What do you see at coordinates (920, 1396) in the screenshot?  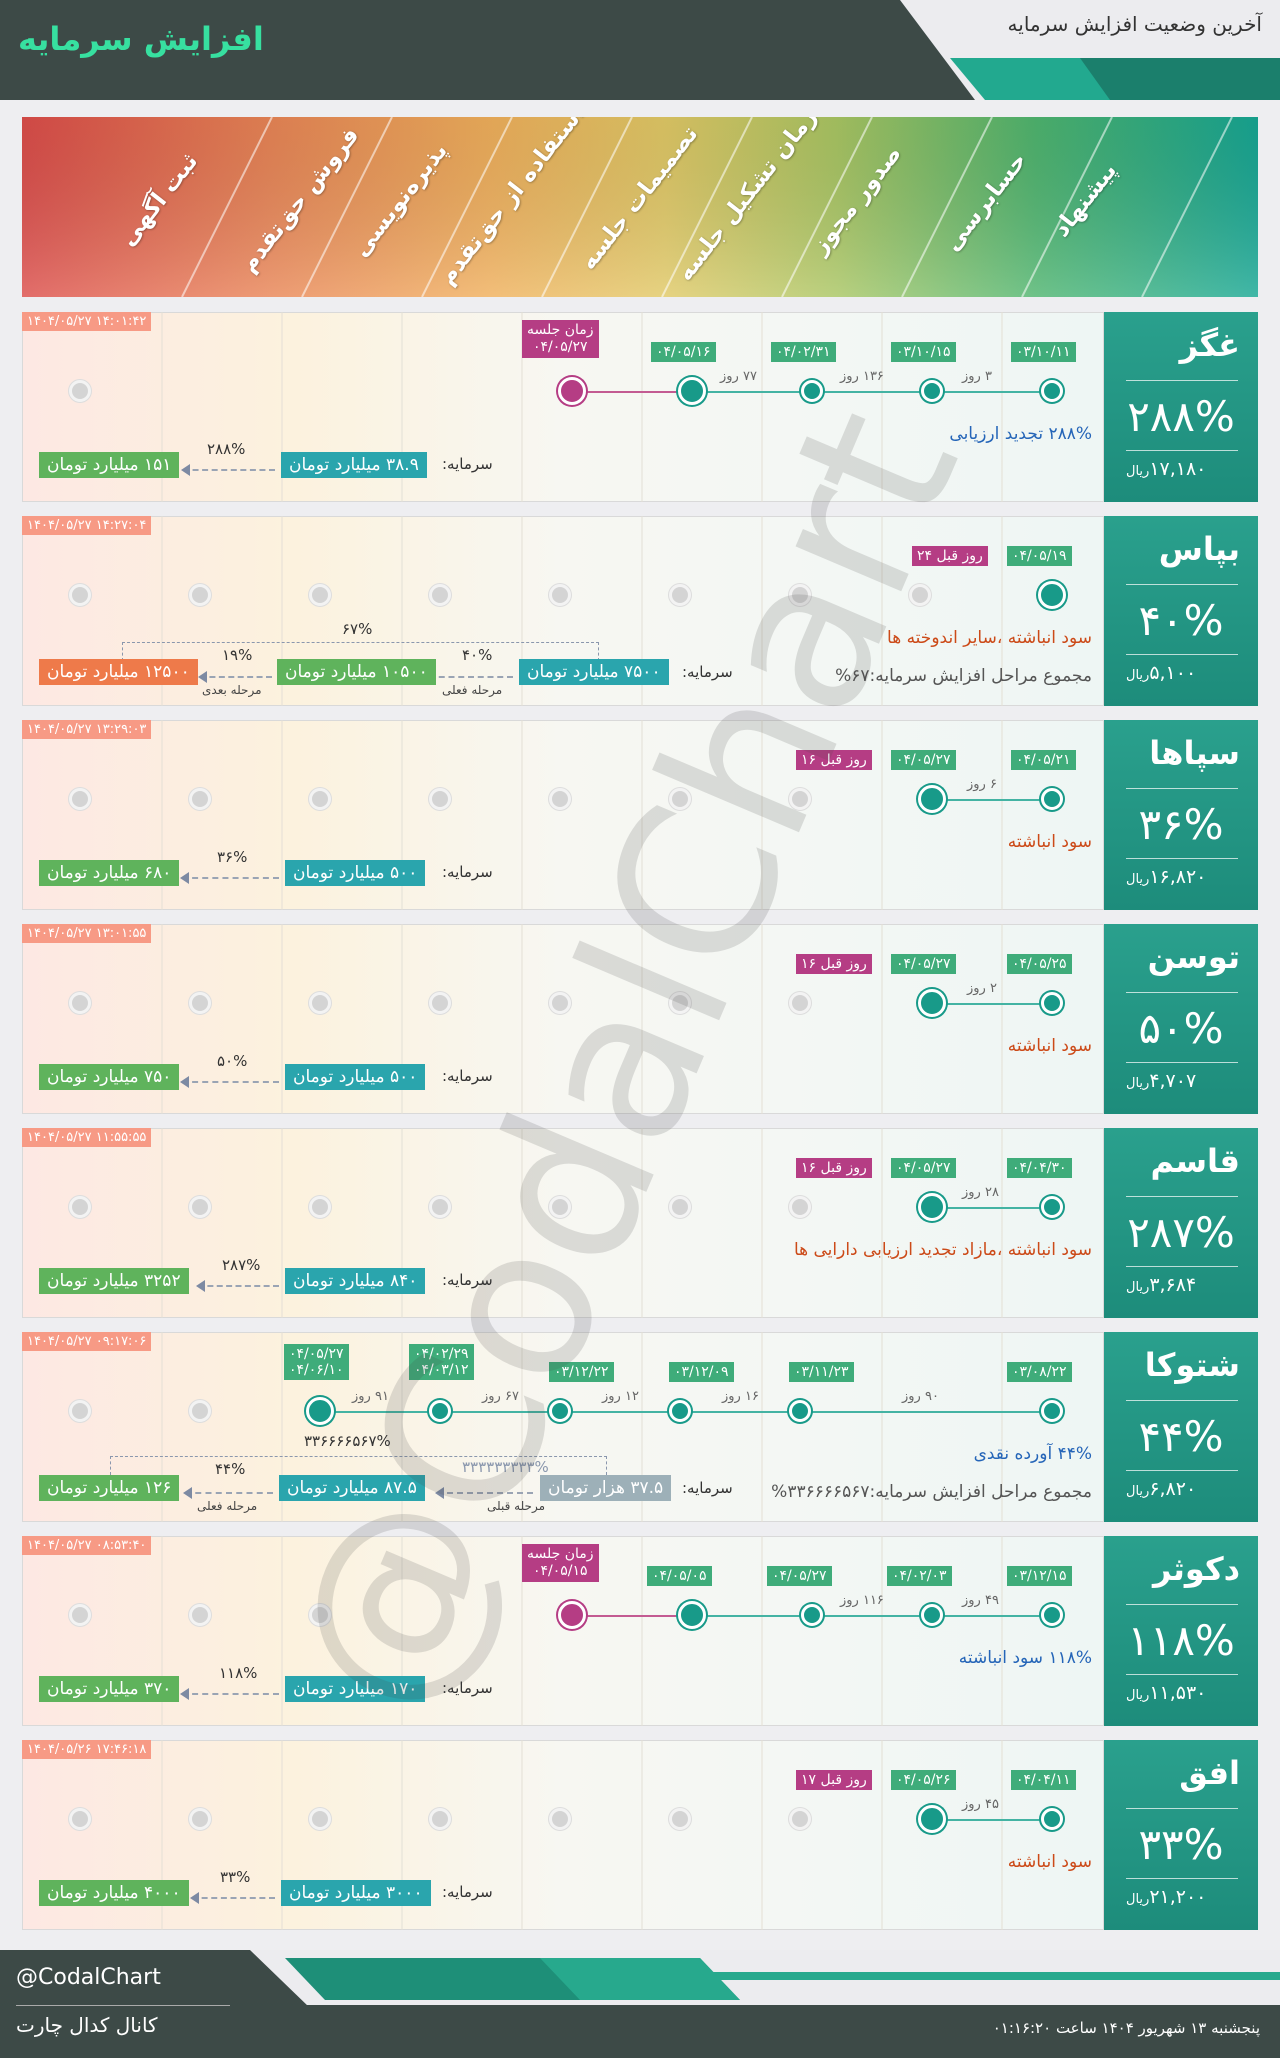 I see `days-gap: ۹۰ روز` at bounding box center [920, 1396].